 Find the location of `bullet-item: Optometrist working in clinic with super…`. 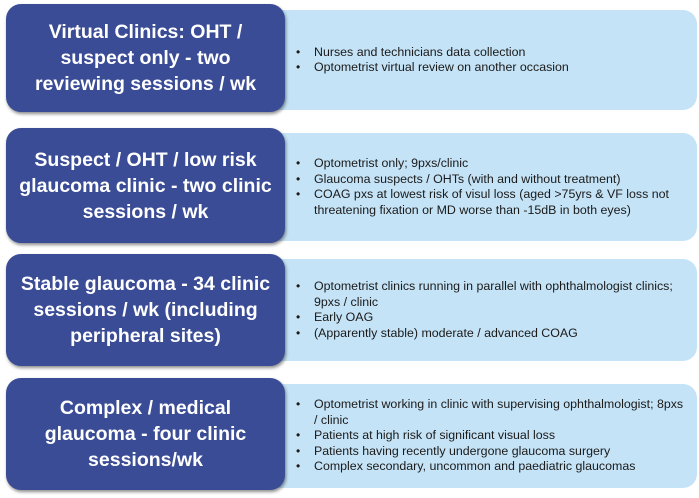

bullet-item: Optometrist working in clinic with super… is located at coordinates (492, 412).